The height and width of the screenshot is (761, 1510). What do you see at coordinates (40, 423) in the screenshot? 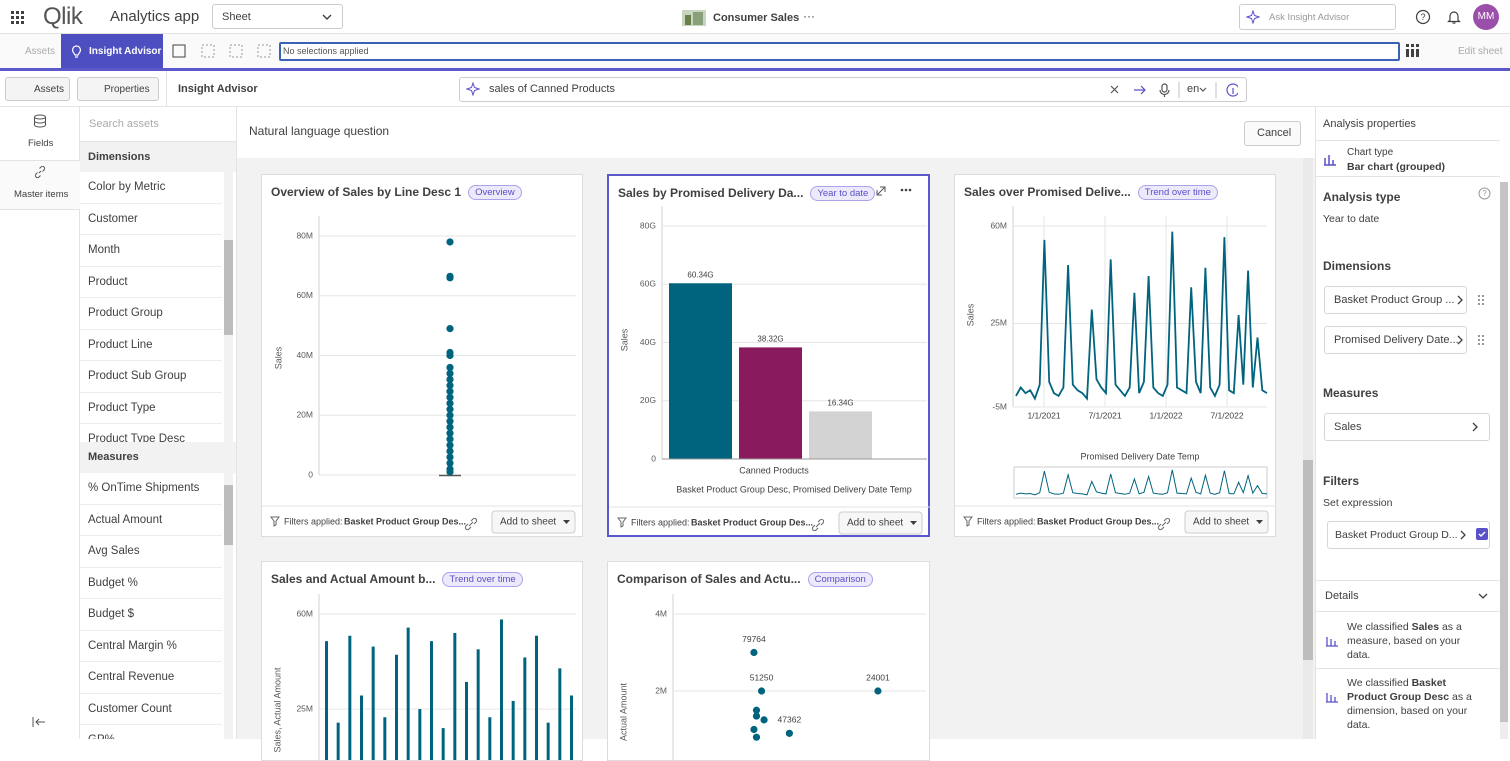
I see `left-rail` at bounding box center [40, 423].